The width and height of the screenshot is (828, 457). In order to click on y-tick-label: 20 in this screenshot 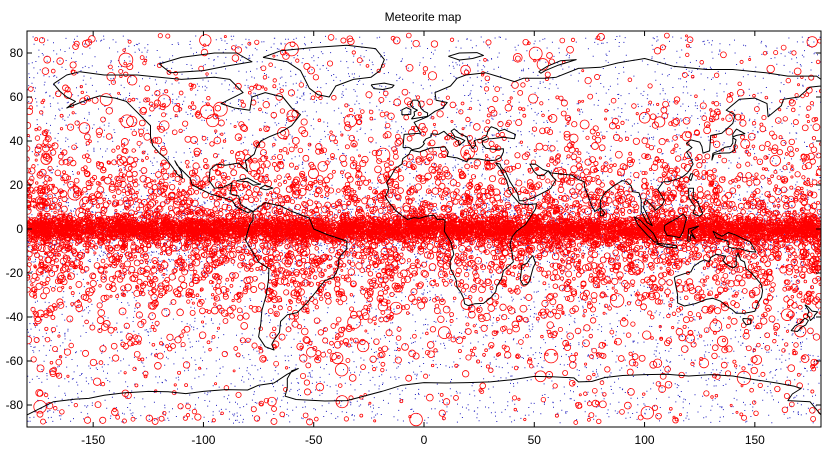, I will do `click(17, 185)`.